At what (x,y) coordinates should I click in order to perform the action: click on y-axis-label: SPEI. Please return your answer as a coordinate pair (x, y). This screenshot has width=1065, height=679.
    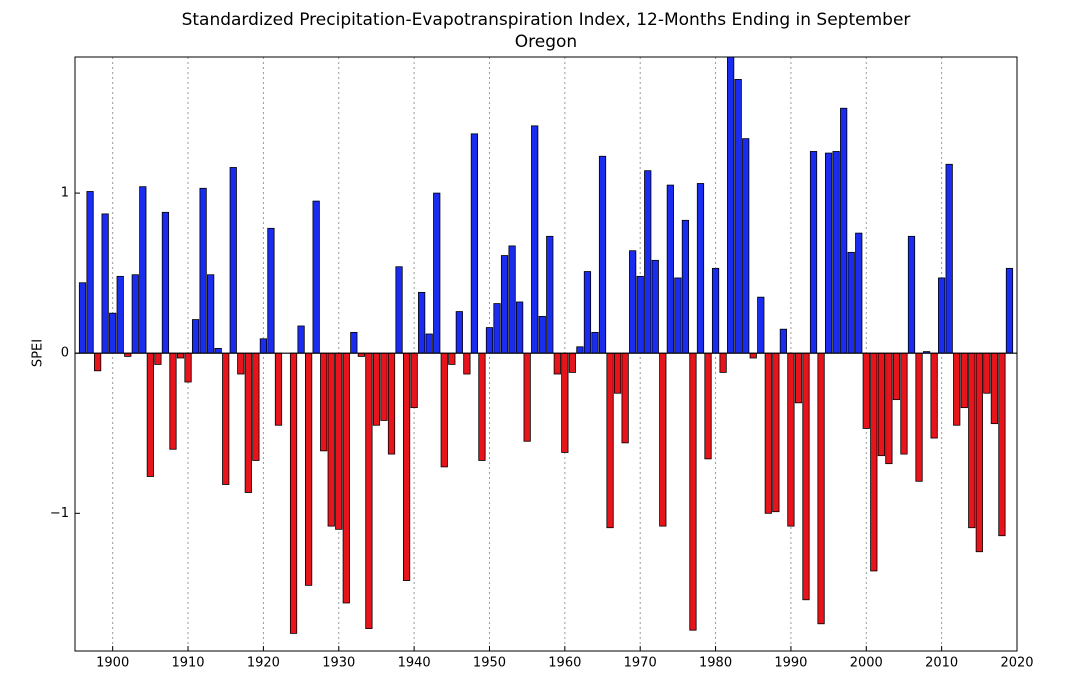
    Looking at the image, I should click on (38, 353).